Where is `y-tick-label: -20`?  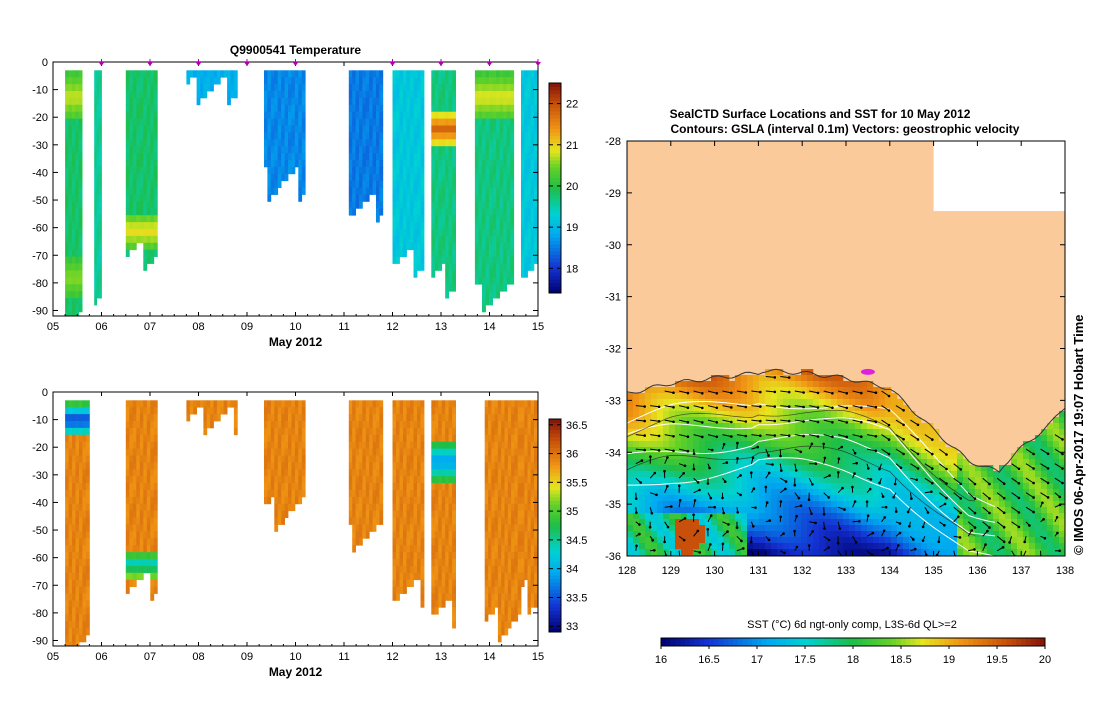 y-tick-label: -20 is located at coordinates (40, 448).